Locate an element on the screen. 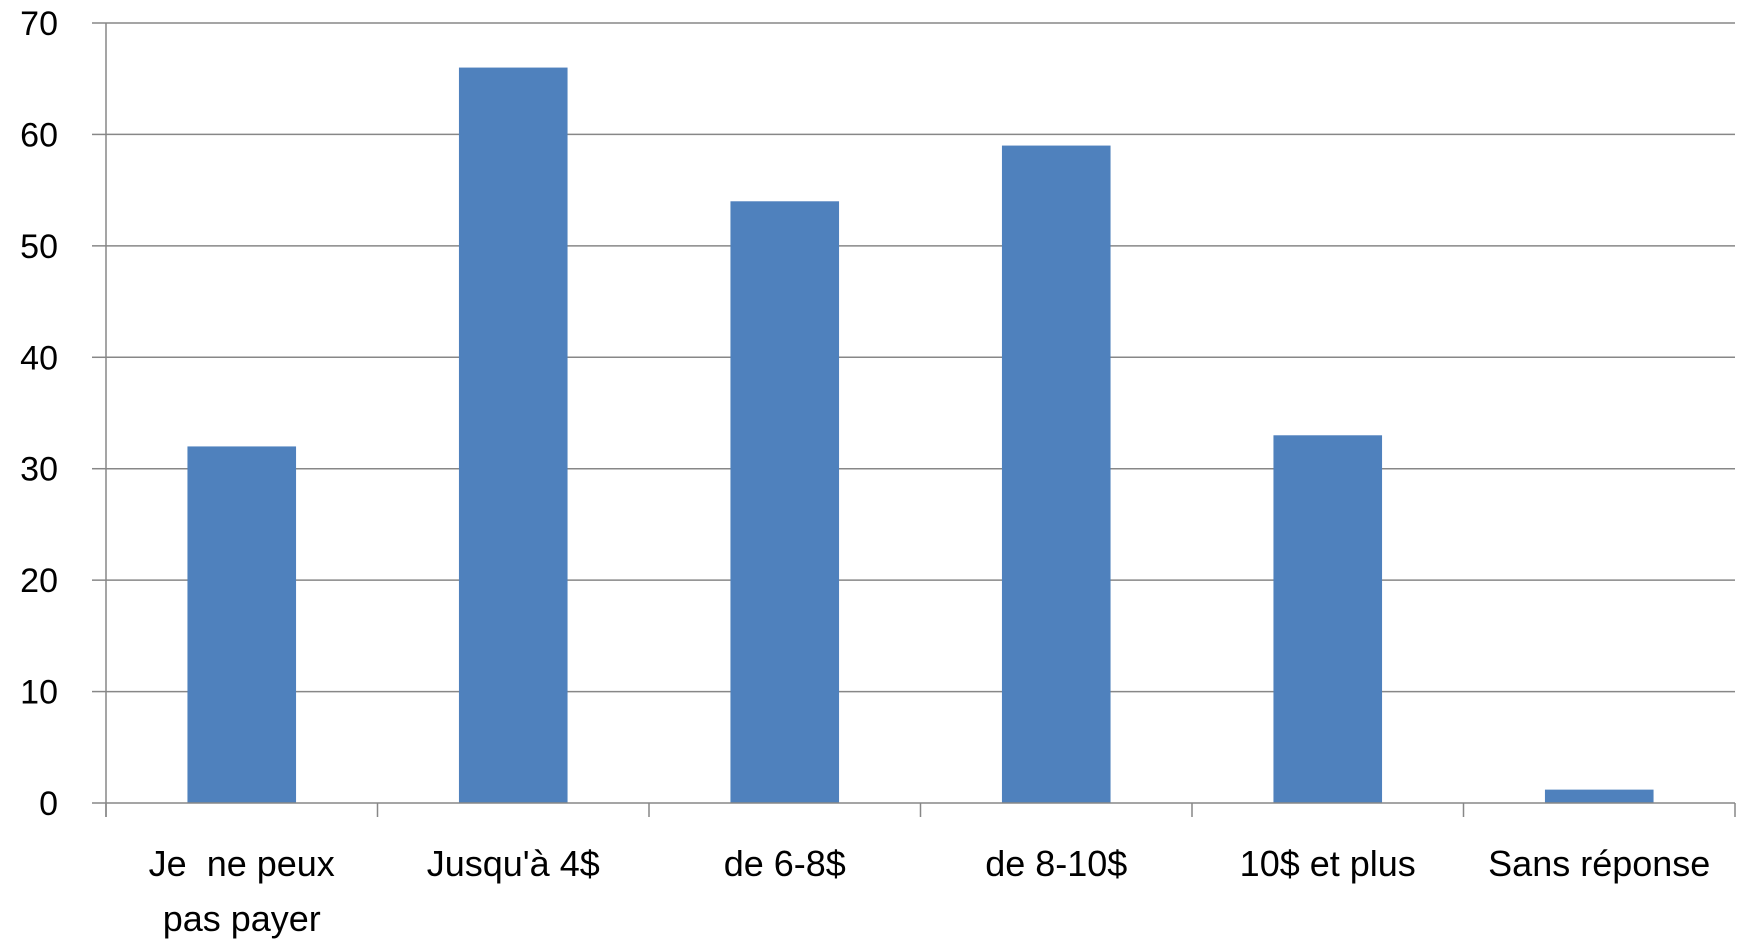 The height and width of the screenshot is (949, 1745). x-tick-label: 10$ et plus is located at coordinates (1328, 863).